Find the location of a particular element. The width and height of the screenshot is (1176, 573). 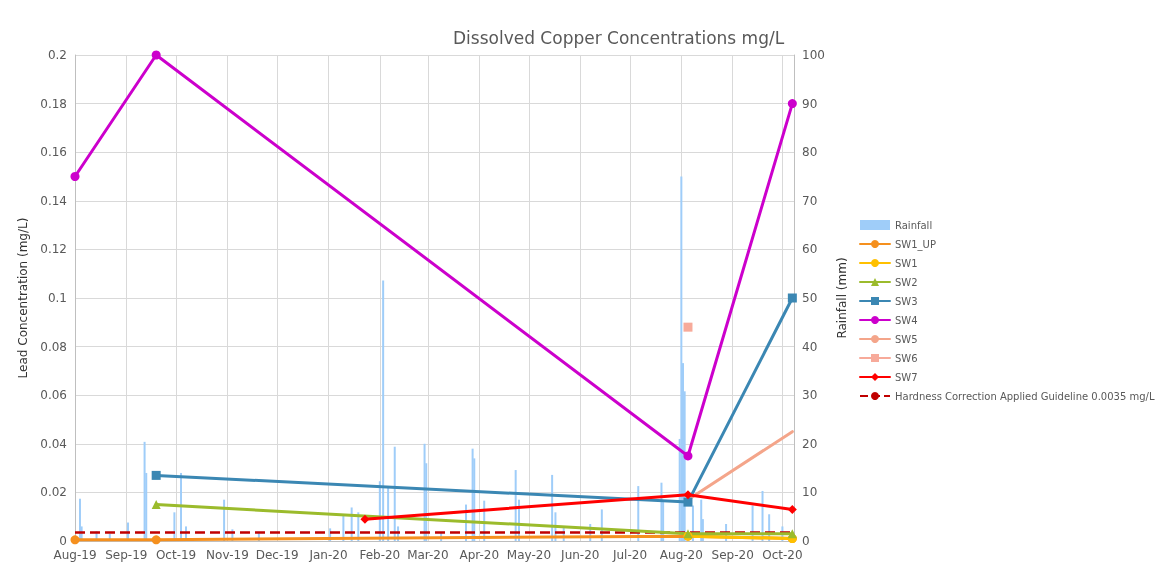

y-tick-label: 0.04 is located at coordinates (53, 443).